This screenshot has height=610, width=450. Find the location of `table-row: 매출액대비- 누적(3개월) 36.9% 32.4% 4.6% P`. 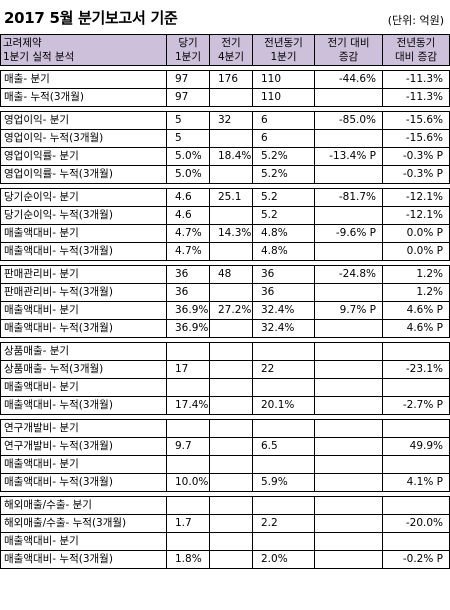

table-row: 매출액대비- 누적(3개월) 36.9% 32.4% 4.6% P is located at coordinates (225, 328).